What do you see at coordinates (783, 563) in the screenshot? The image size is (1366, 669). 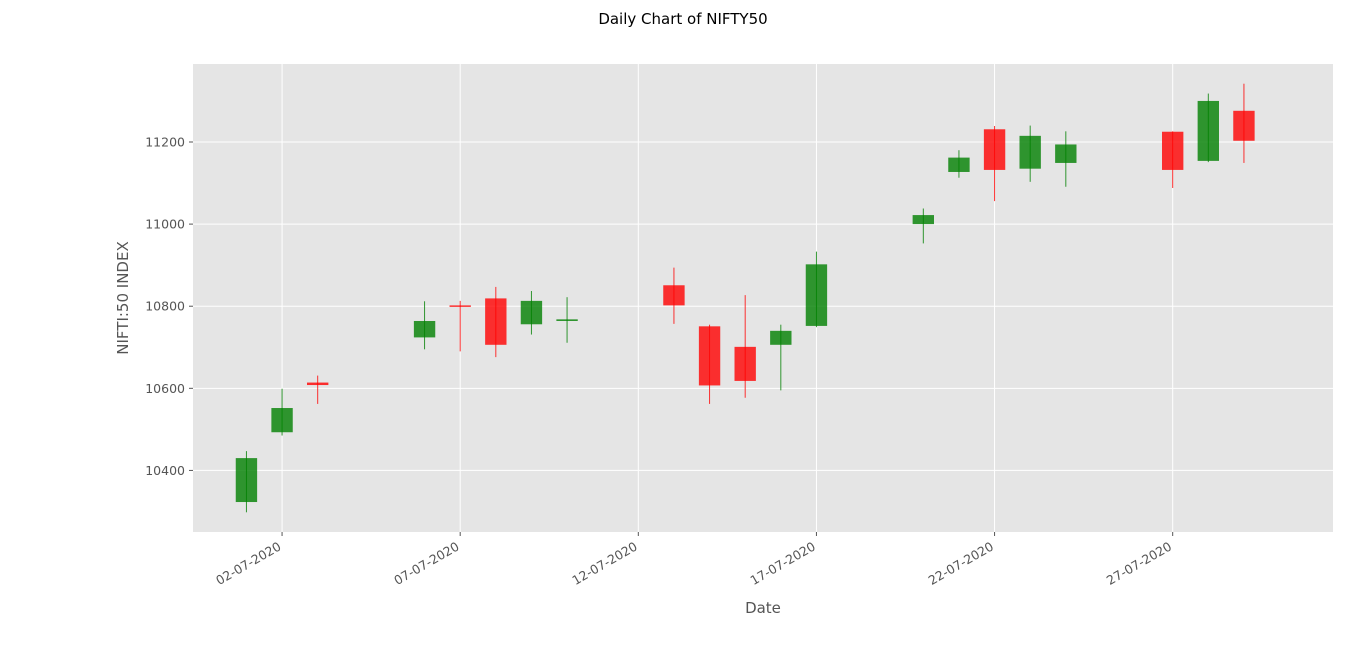 I see `x-tick-label: 17-07-2020` at bounding box center [783, 563].